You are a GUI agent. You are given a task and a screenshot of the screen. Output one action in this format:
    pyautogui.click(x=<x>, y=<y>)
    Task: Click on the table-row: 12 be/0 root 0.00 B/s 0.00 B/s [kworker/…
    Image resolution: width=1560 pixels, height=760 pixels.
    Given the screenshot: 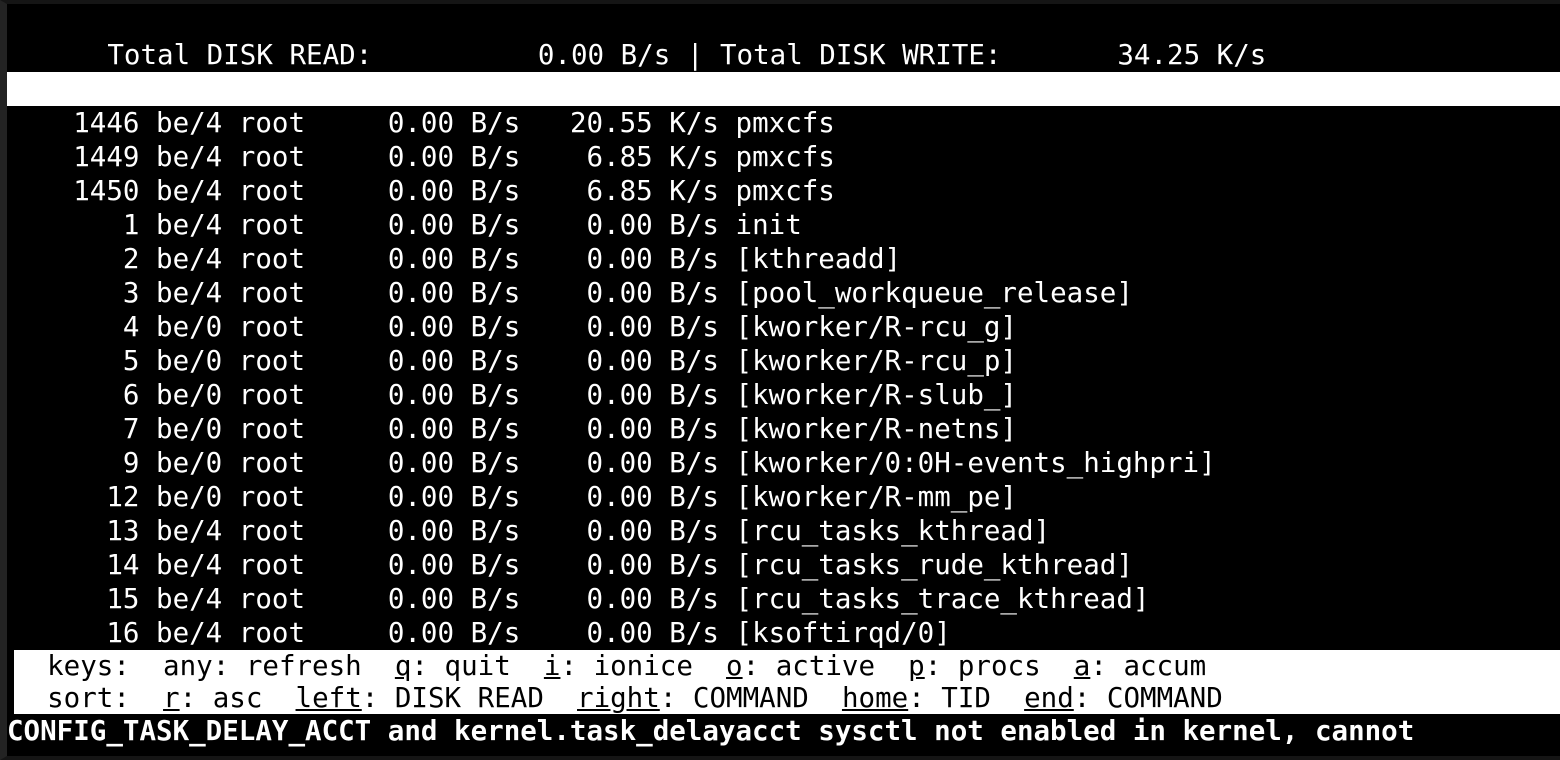 What is the action you would take?
    pyautogui.click(x=783, y=497)
    